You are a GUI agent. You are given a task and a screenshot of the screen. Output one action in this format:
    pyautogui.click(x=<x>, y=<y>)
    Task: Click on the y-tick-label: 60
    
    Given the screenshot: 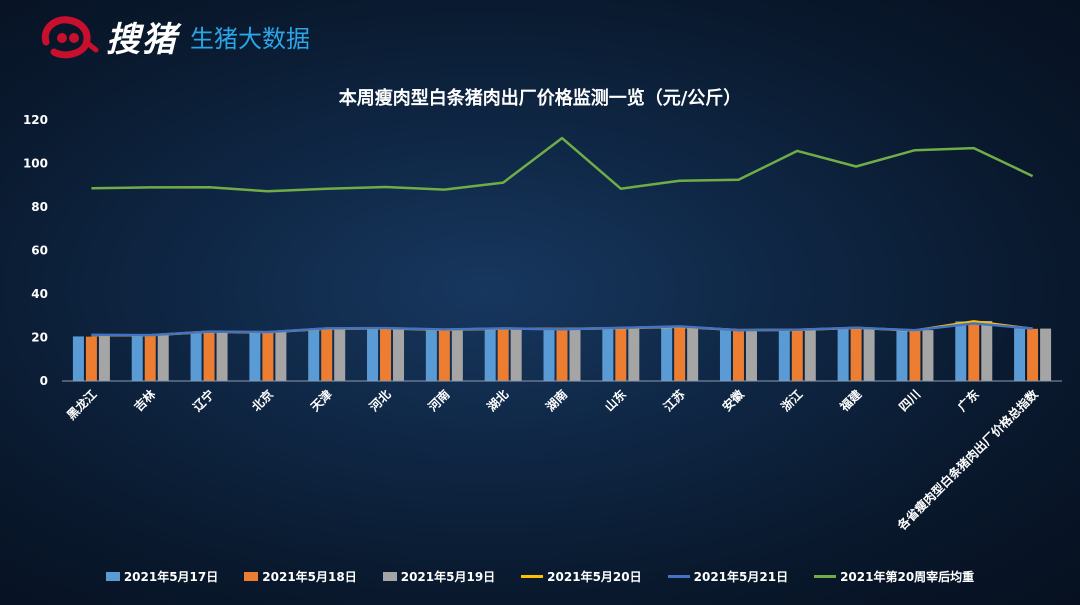 What is the action you would take?
    pyautogui.click(x=39, y=251)
    